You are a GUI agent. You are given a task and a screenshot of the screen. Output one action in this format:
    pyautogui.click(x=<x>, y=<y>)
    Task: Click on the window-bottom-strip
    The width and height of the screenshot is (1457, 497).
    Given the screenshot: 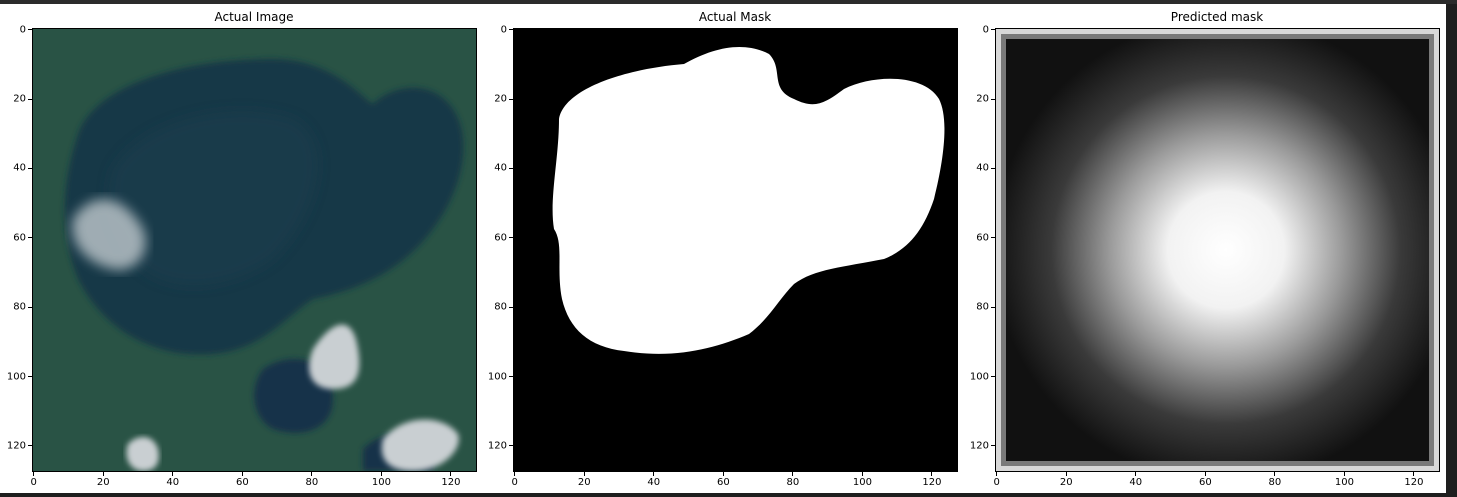 What is the action you would take?
    pyautogui.click(x=723, y=495)
    